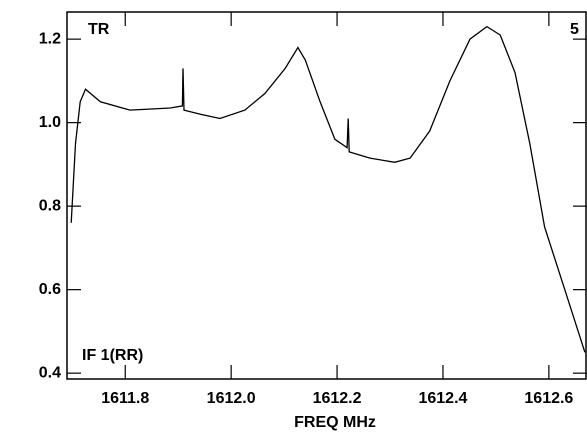  Describe the element at coordinates (50, 38) in the screenshot. I see `y-tick-label: 1.2` at that location.